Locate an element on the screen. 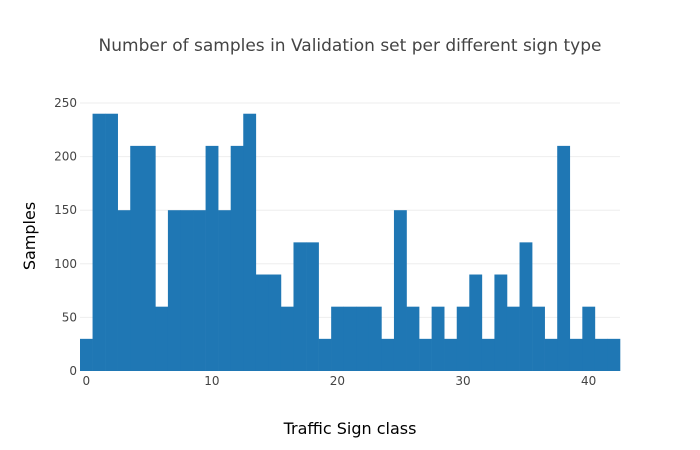  x-tick-label: 40 is located at coordinates (588, 381).